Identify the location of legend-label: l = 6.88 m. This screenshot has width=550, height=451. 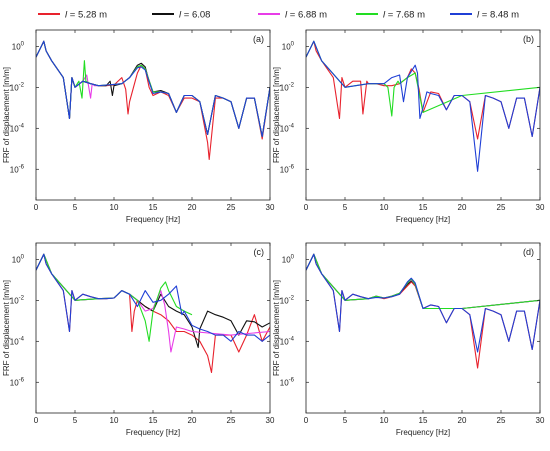
(306, 15).